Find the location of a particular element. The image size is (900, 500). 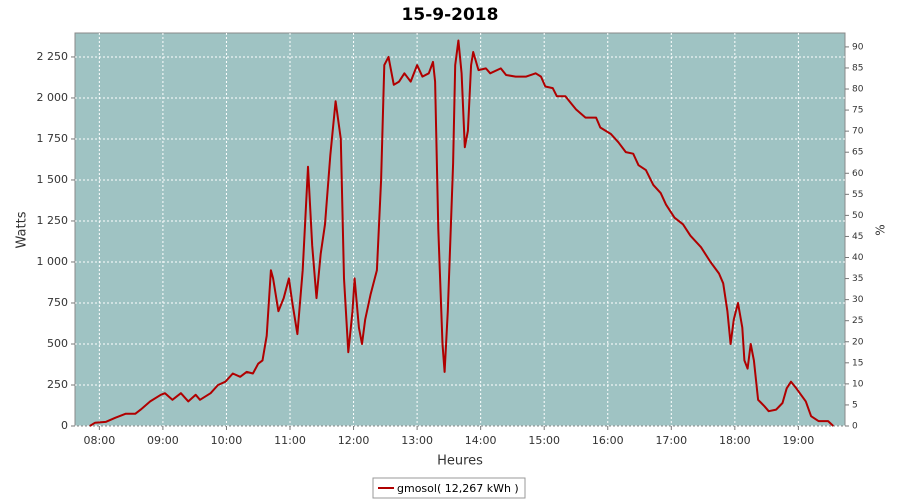

x-tick-label: 17:00 is located at coordinates (671, 440).